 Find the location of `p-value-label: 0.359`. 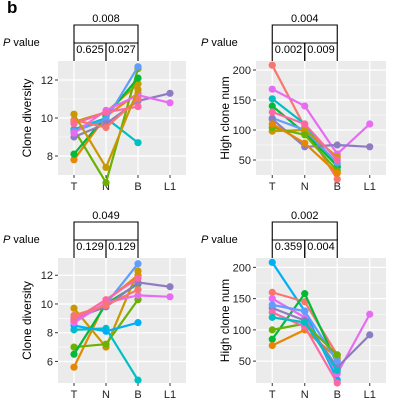

p-value-label: 0.359 is located at coordinates (289, 247).